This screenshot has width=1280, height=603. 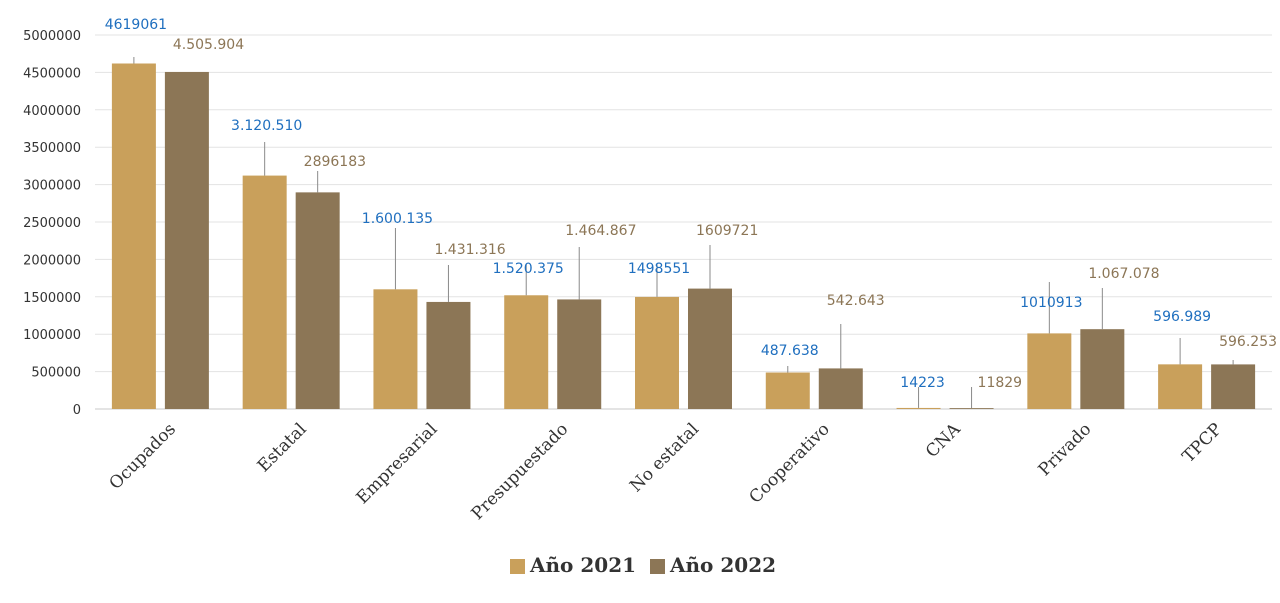 I want to click on data-label-2021: 4619061, so click(x=136, y=25).